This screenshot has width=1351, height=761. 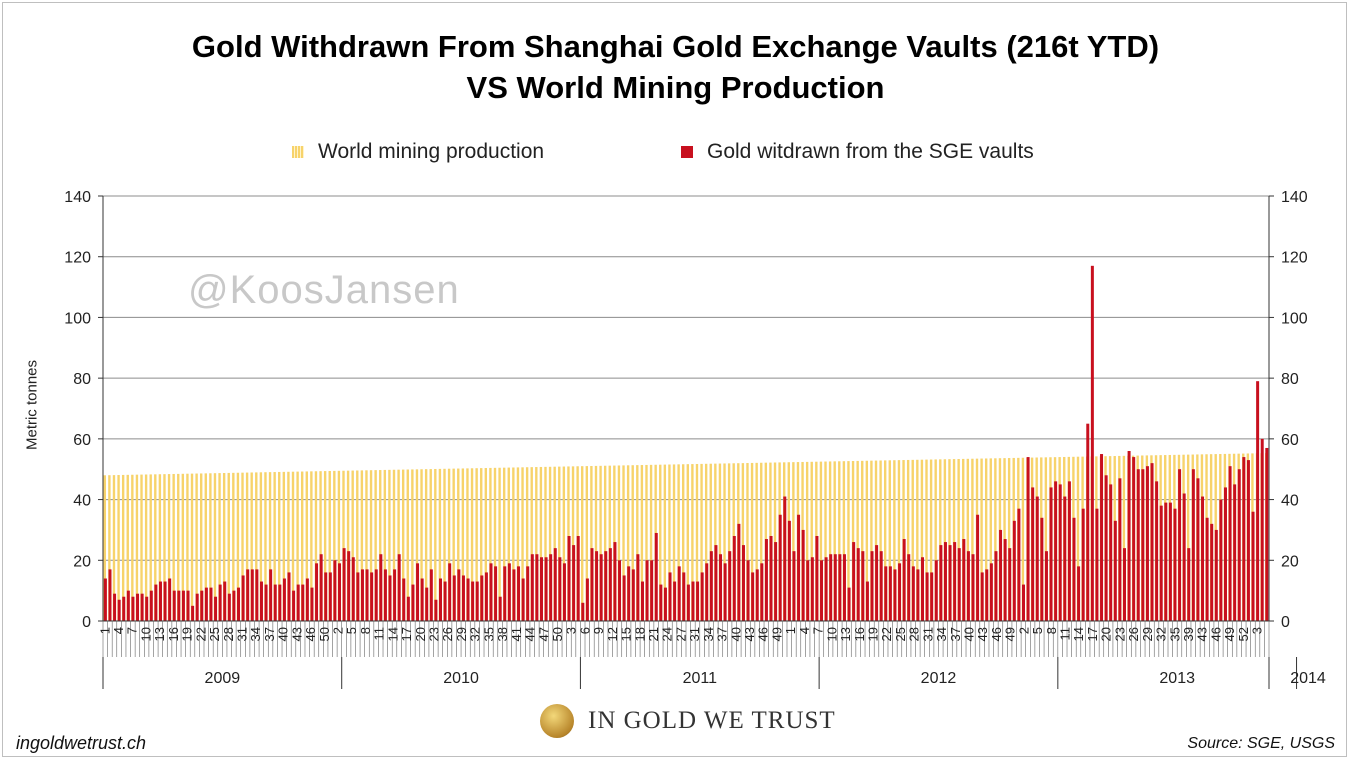 I want to click on x-tick-label: 46, so click(x=996, y=634).